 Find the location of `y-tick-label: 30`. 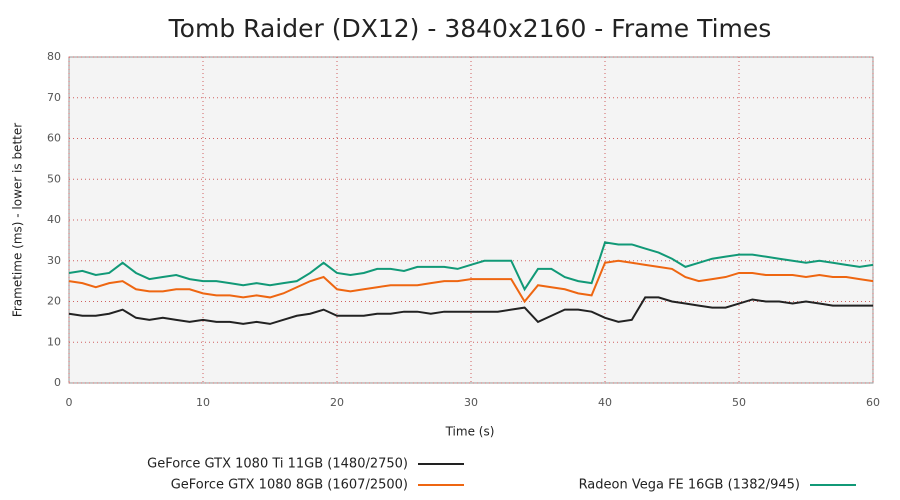

y-tick-label: 30 is located at coordinates (54, 260).